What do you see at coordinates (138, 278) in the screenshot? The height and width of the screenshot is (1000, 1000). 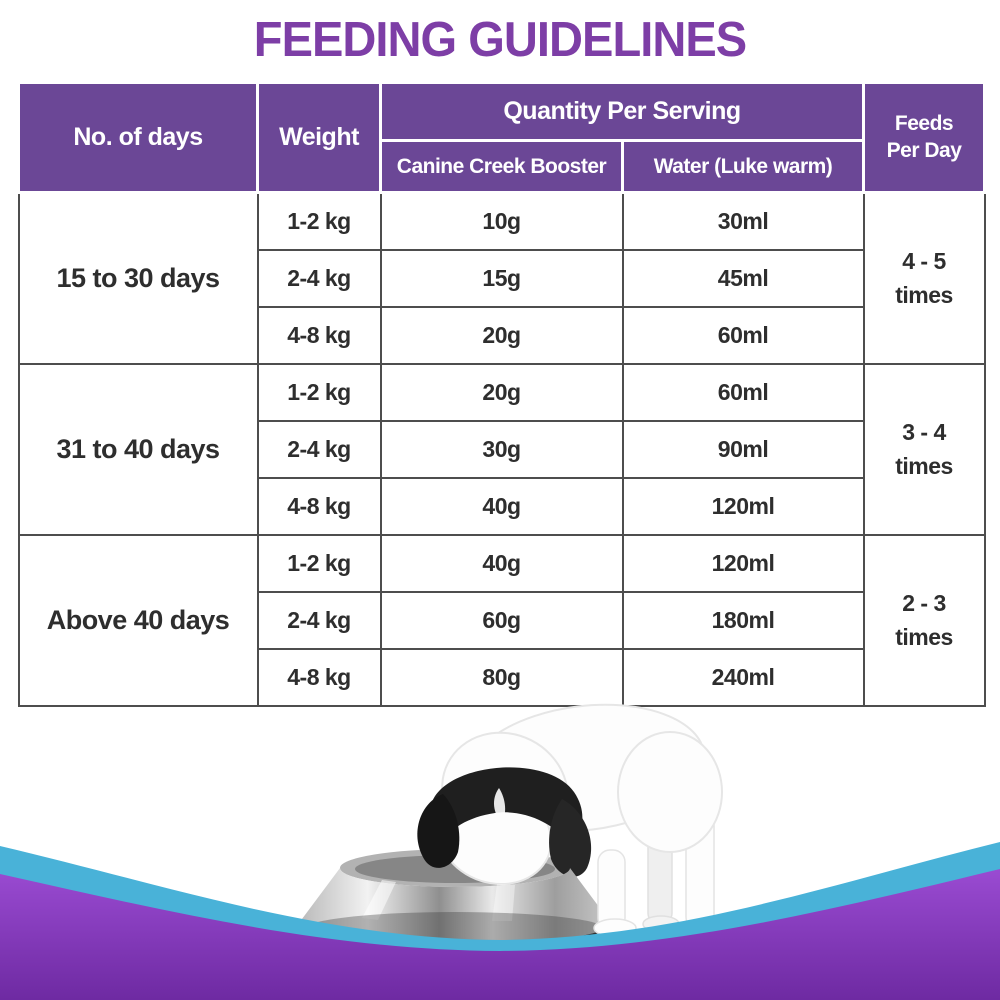 I see `days-group-15-30: 15 to 30 days` at bounding box center [138, 278].